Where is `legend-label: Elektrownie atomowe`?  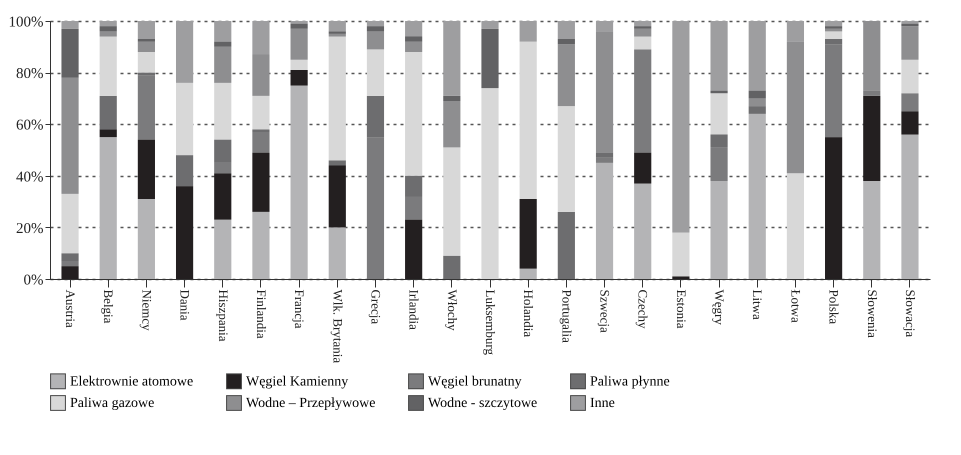 legend-label: Elektrownie atomowe is located at coordinates (132, 382).